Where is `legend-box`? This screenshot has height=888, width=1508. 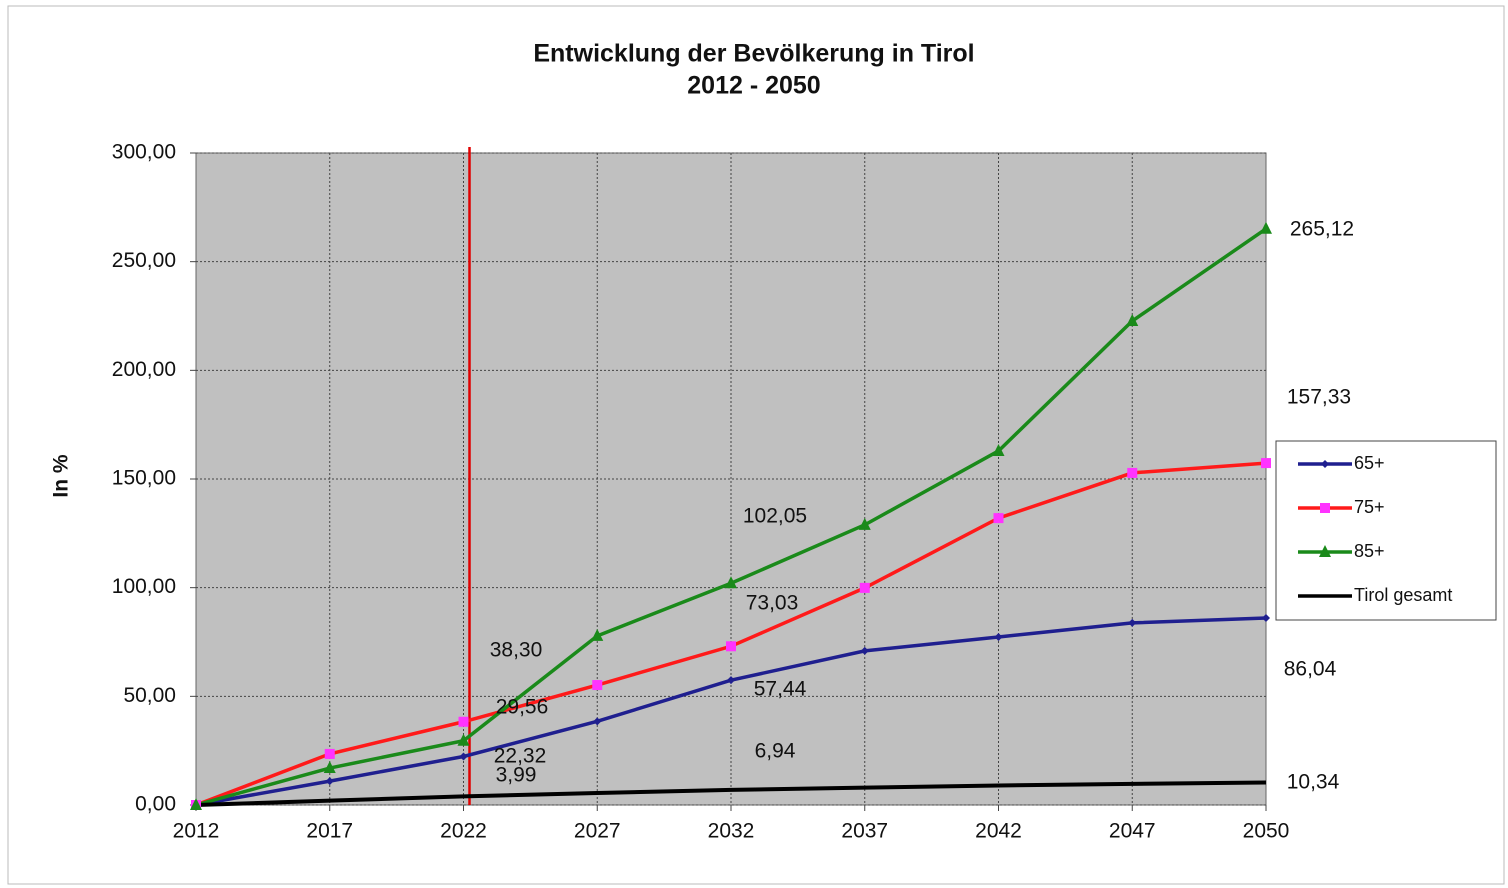
legend-box is located at coordinates (1386, 530).